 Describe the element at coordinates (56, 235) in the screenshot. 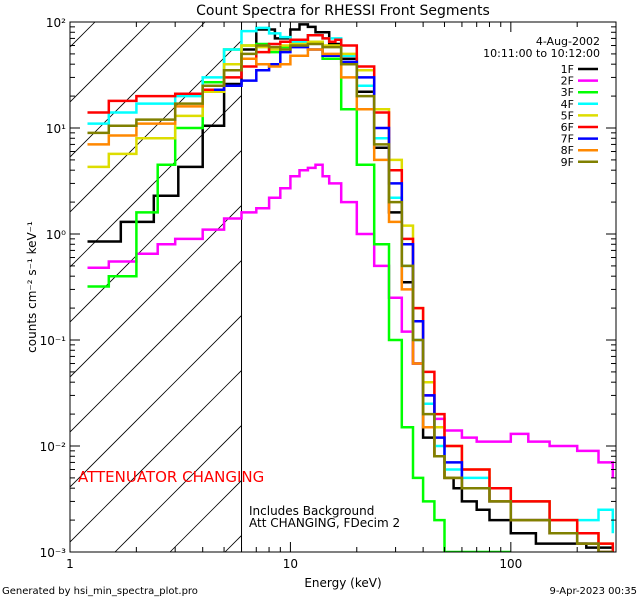

I see `y-tick-label: 10⁰` at that location.